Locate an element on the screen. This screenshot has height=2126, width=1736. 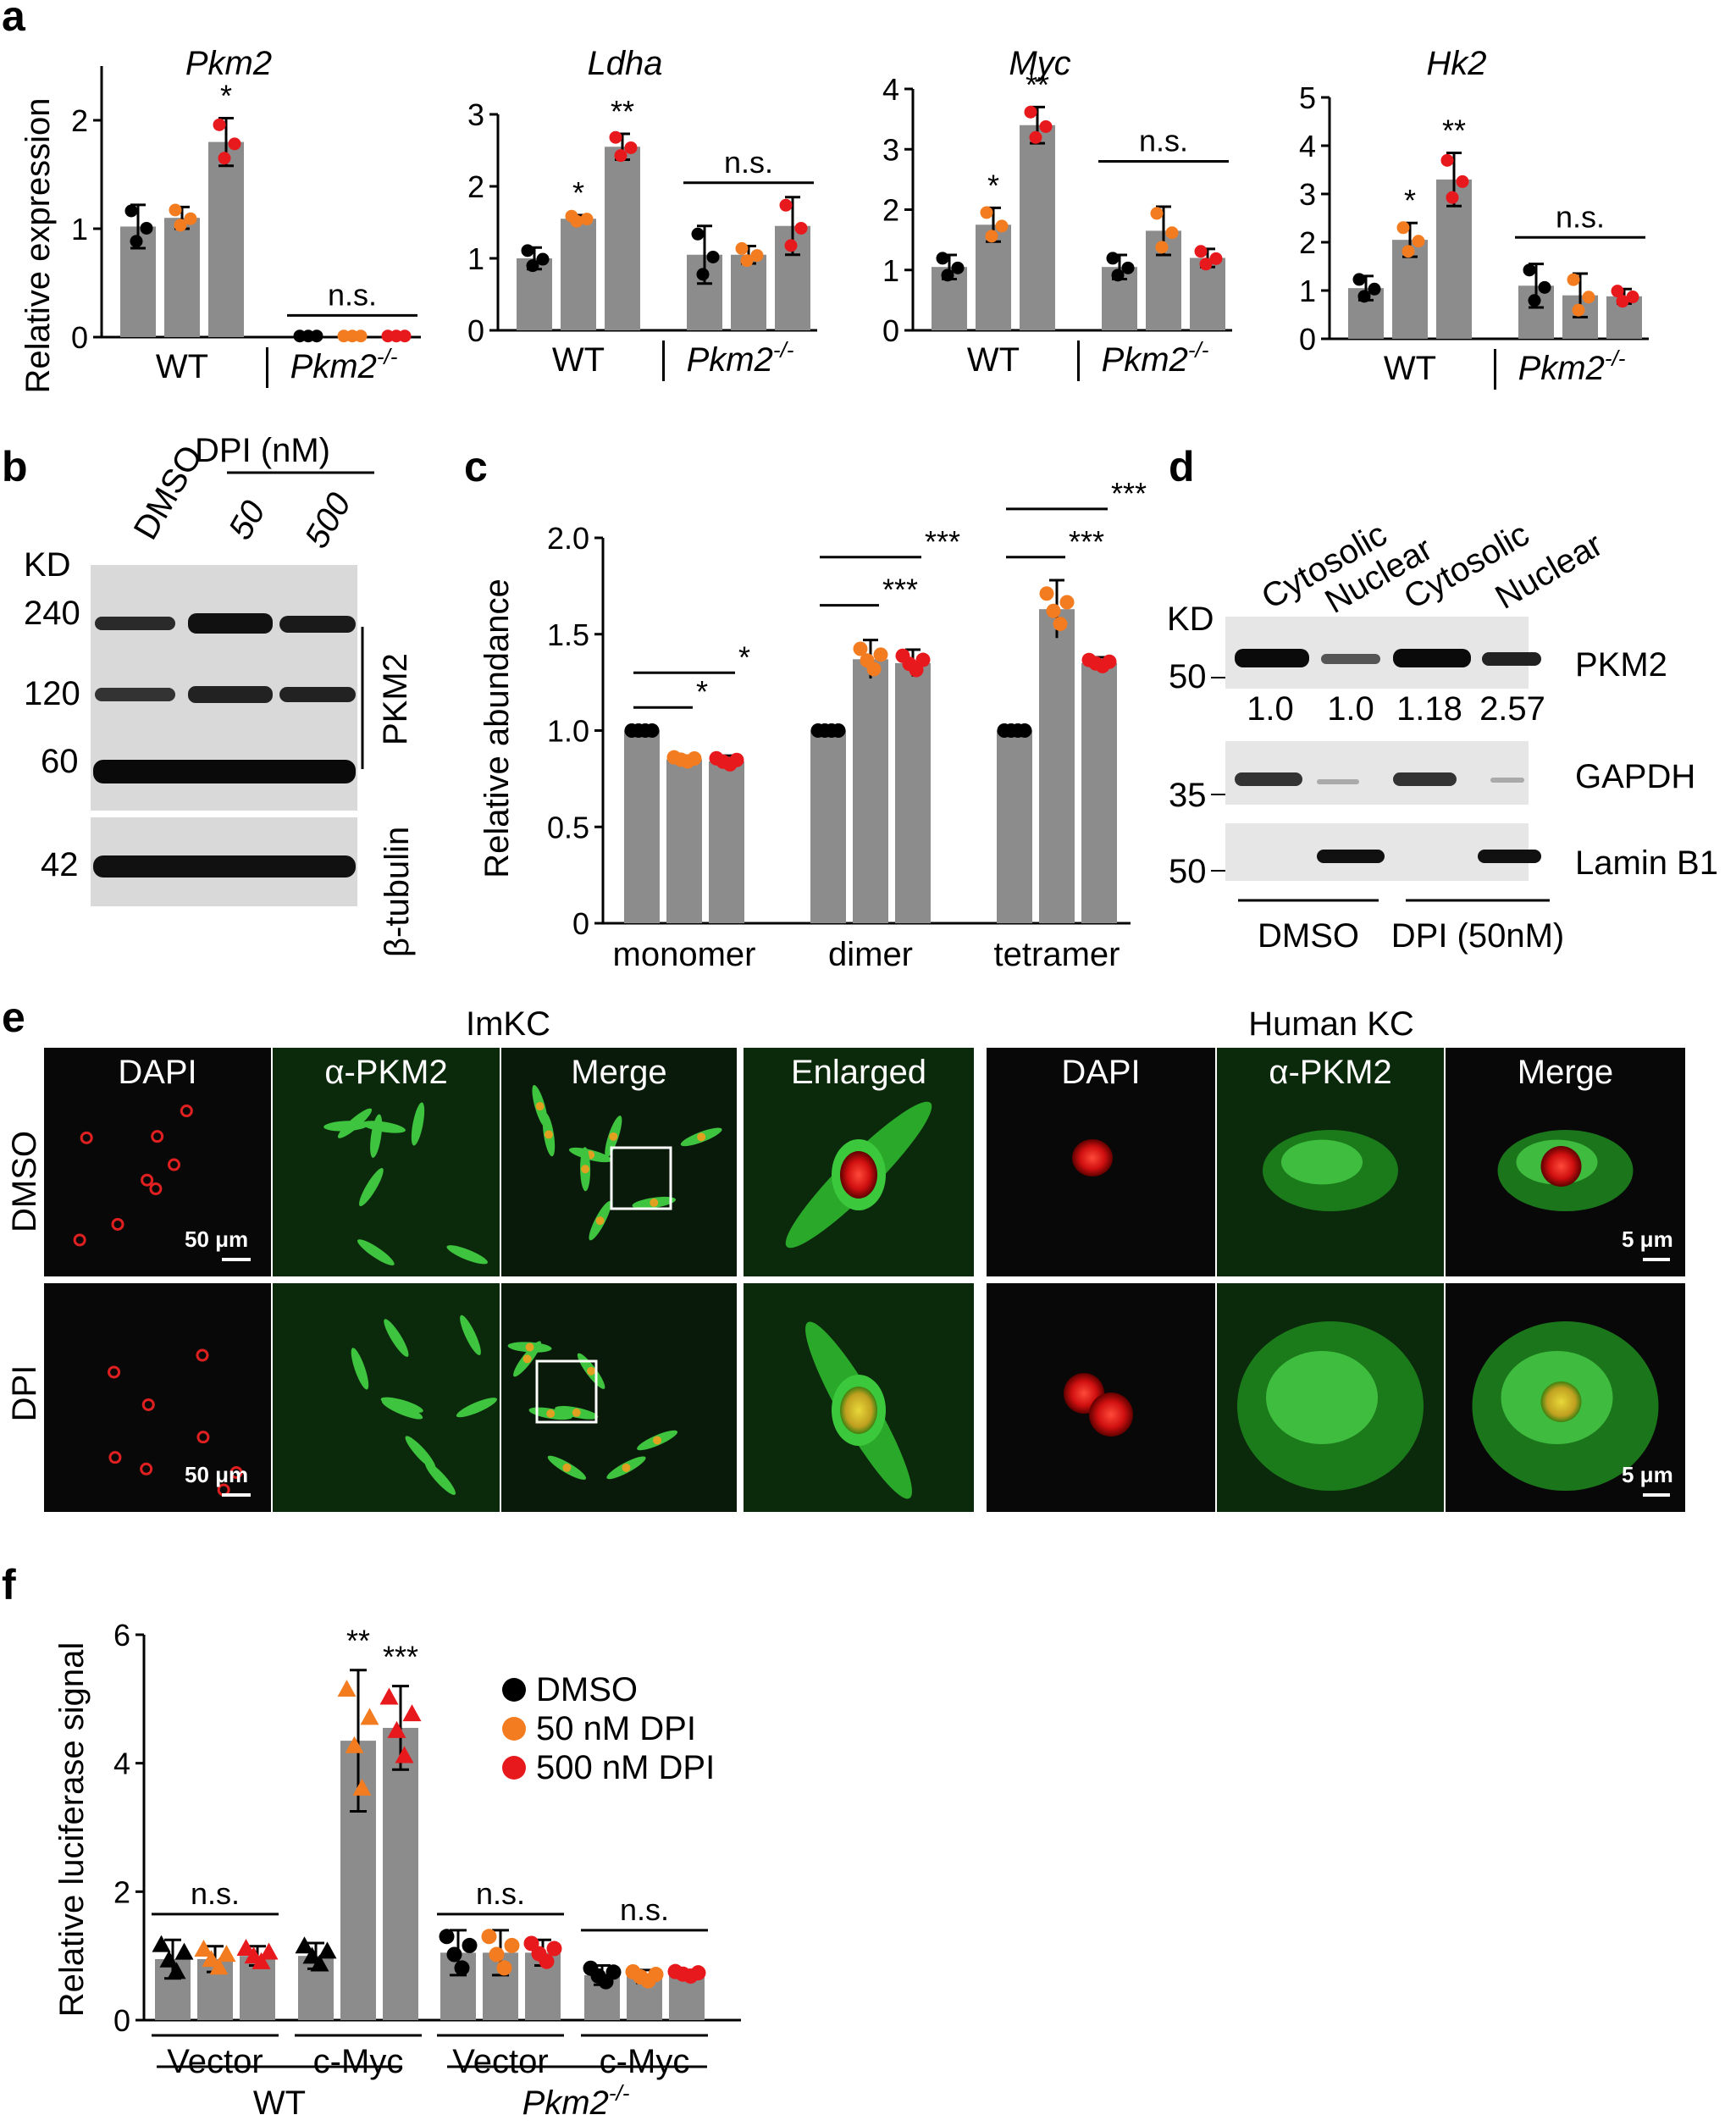
y-tick-label: 5 is located at coordinates (1307, 97).